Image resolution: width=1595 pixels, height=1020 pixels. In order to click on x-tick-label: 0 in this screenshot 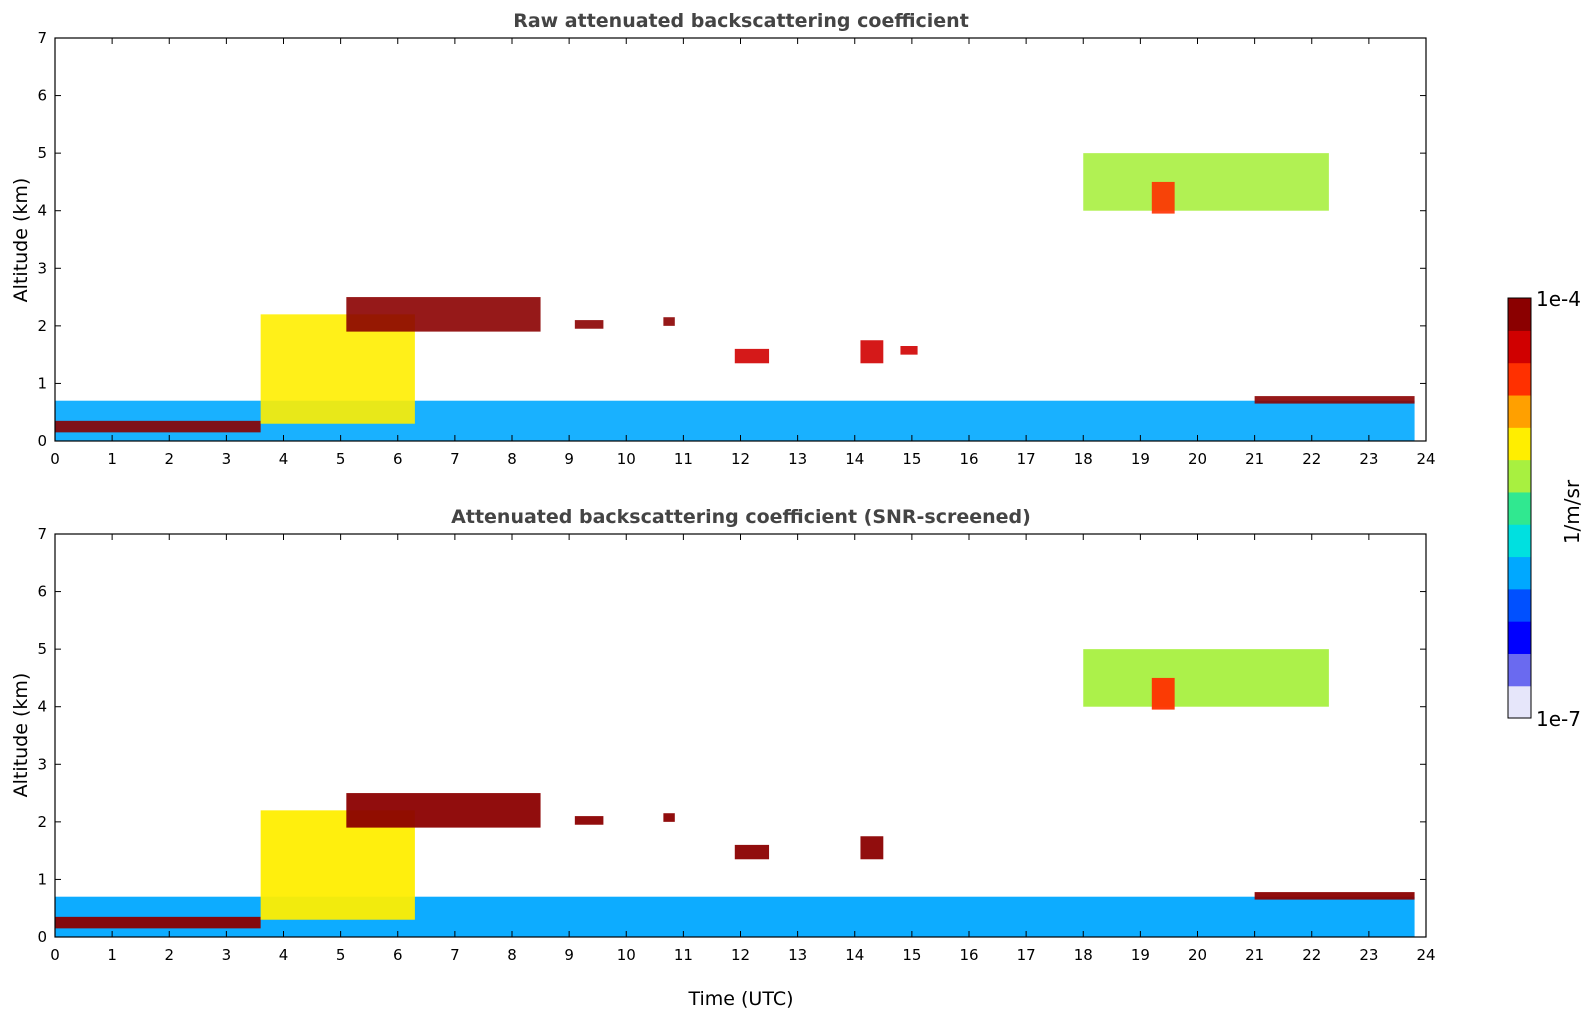, I will do `click(55, 459)`.